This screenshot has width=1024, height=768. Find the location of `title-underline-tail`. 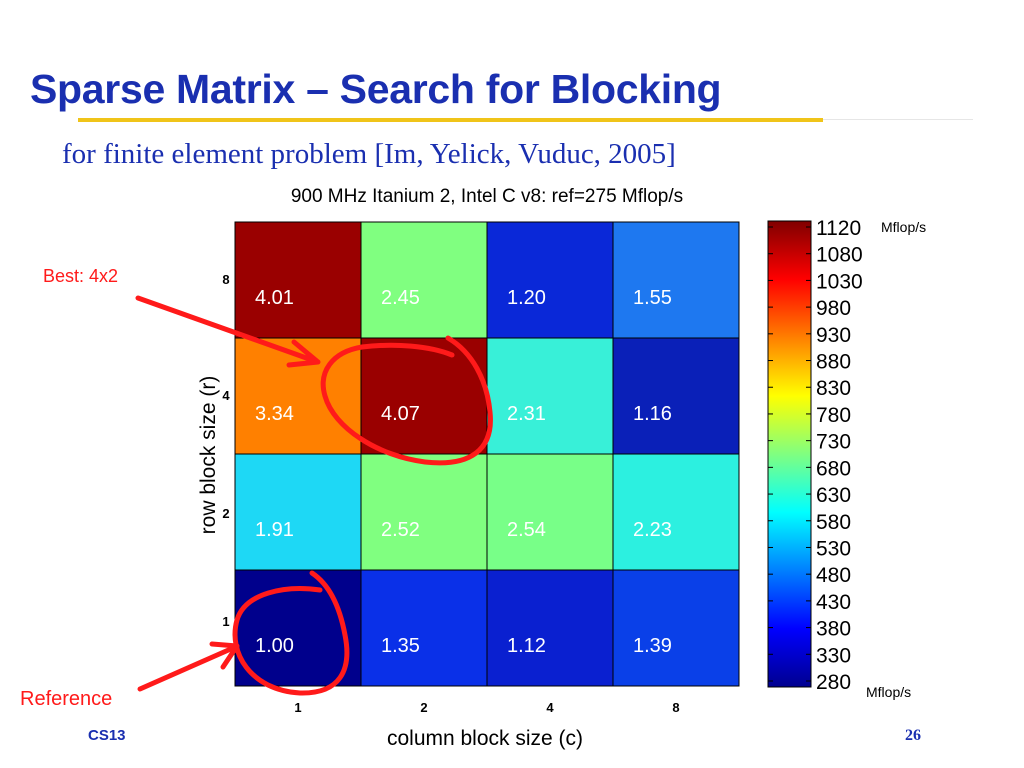

title-underline-tail is located at coordinates (898, 119).